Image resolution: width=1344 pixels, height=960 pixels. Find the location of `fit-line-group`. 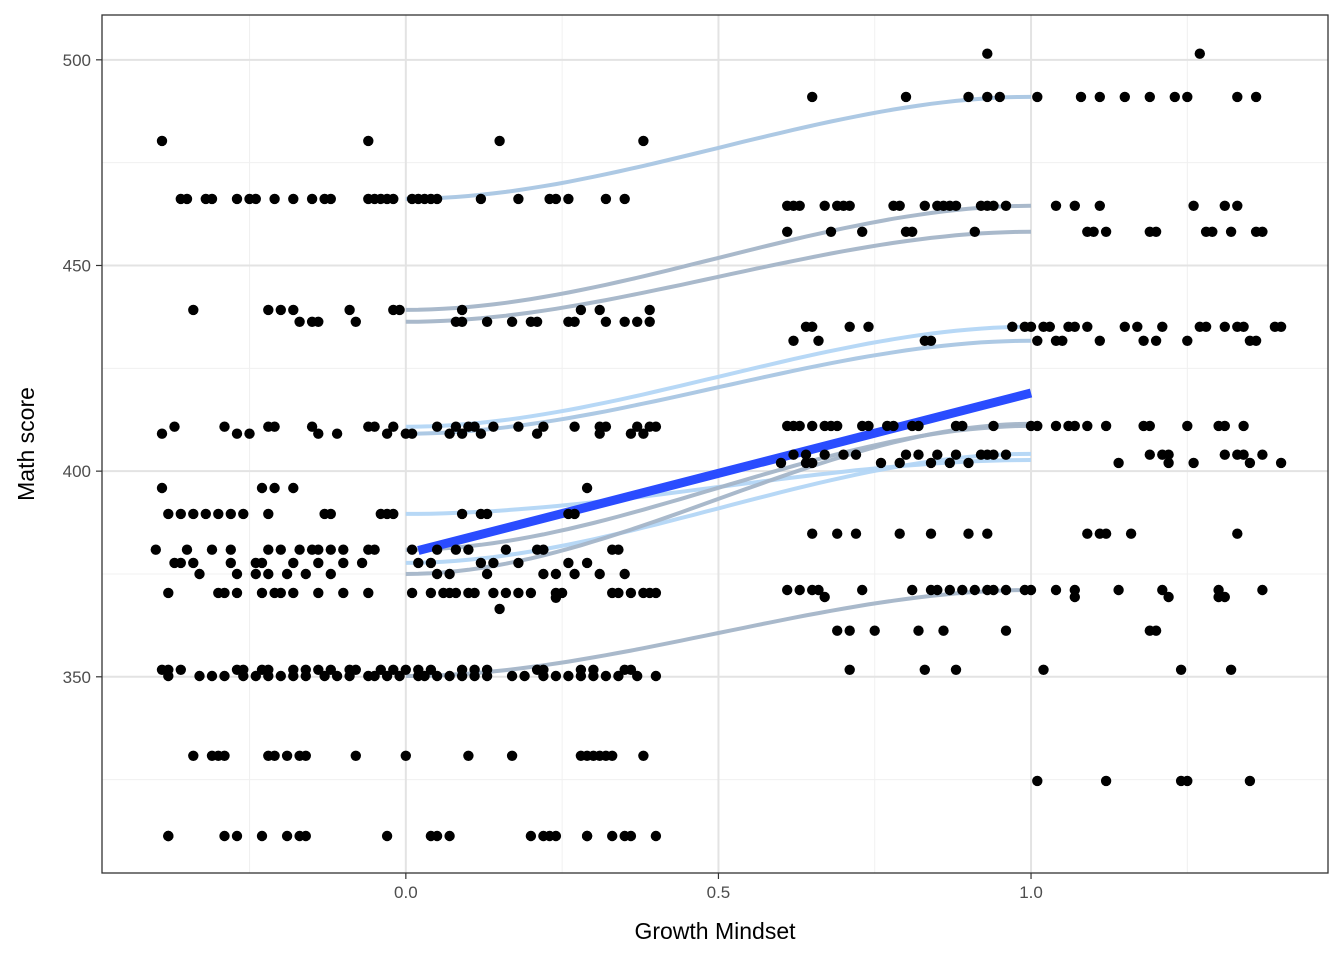

fit-line-group is located at coordinates (725, 471).